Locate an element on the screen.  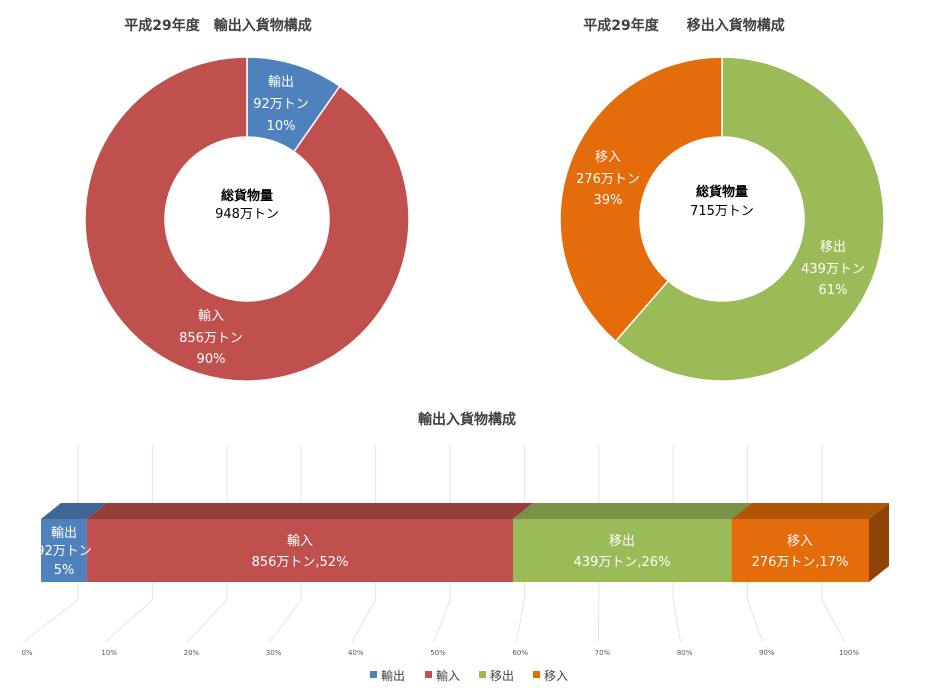
bar-segment-side is located at coordinates (879, 542).